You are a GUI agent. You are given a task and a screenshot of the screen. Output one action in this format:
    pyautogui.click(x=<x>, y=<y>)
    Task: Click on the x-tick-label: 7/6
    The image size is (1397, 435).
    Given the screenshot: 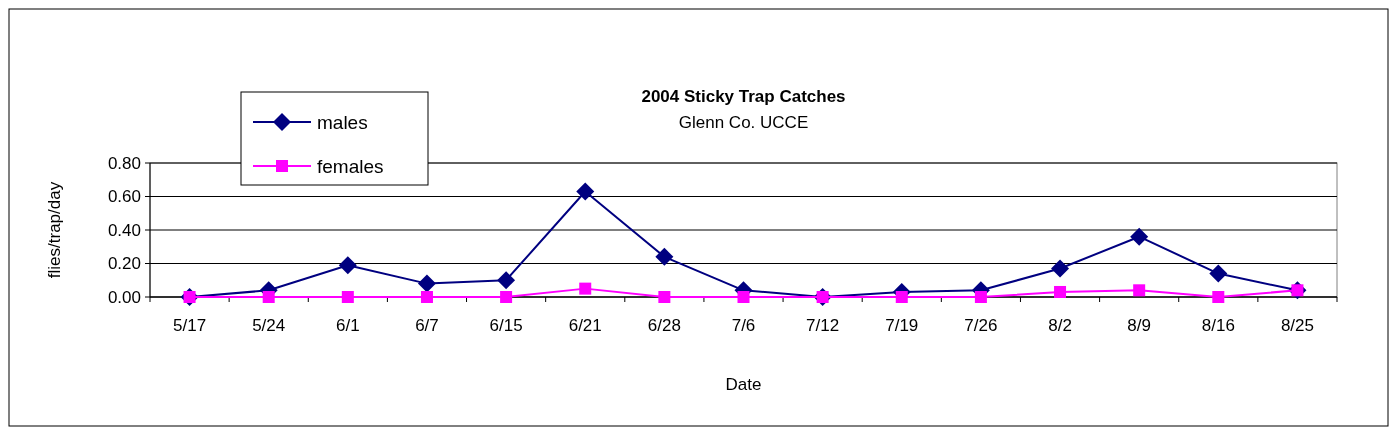 What is the action you would take?
    pyautogui.click(x=743, y=325)
    